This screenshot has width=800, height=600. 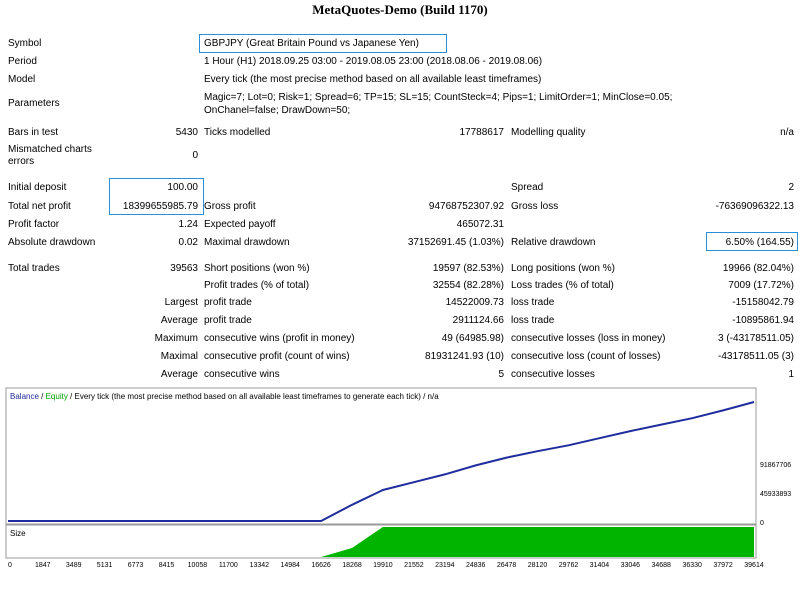 I want to click on short-positions-label: Short positions (won %), so click(x=257, y=268).